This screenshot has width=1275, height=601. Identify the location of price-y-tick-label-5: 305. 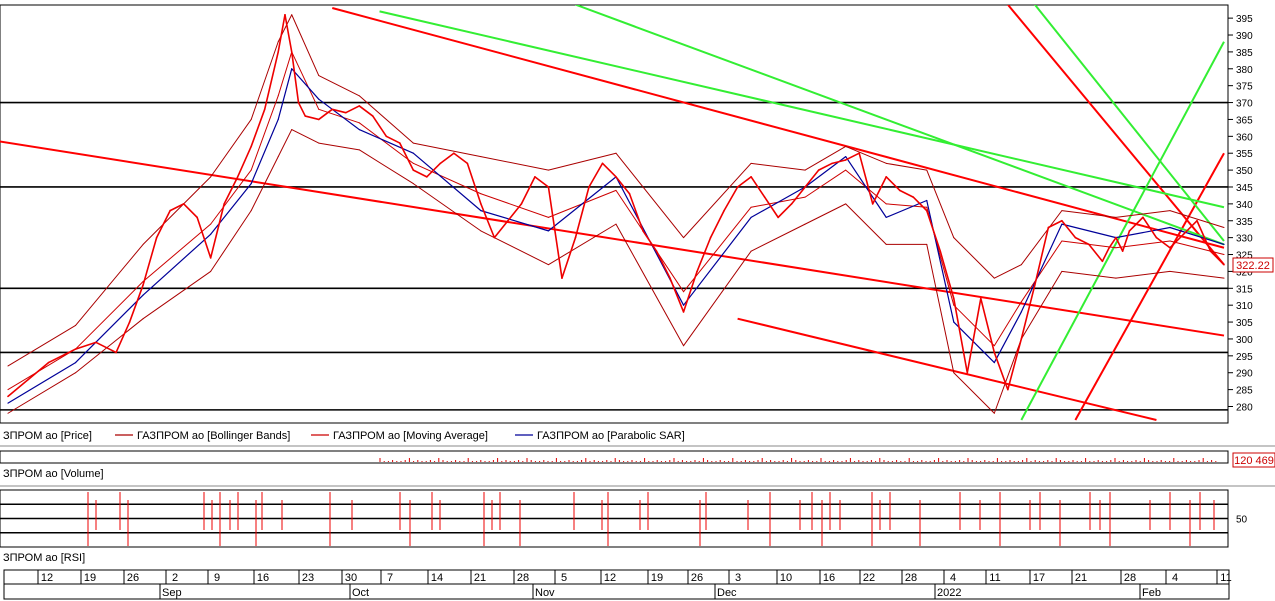
(1244, 323).